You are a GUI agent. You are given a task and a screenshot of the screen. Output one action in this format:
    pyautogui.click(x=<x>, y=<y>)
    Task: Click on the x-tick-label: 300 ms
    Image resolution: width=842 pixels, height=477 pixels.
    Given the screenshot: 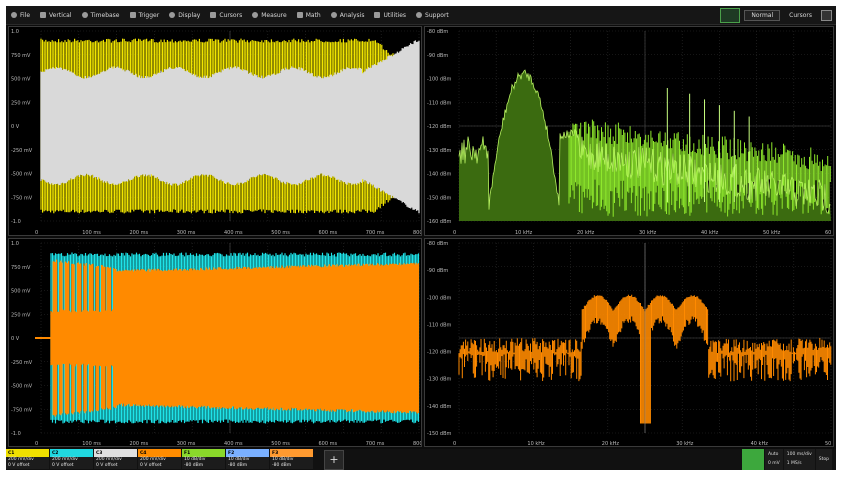 What is the action you would take?
    pyautogui.click(x=186, y=444)
    